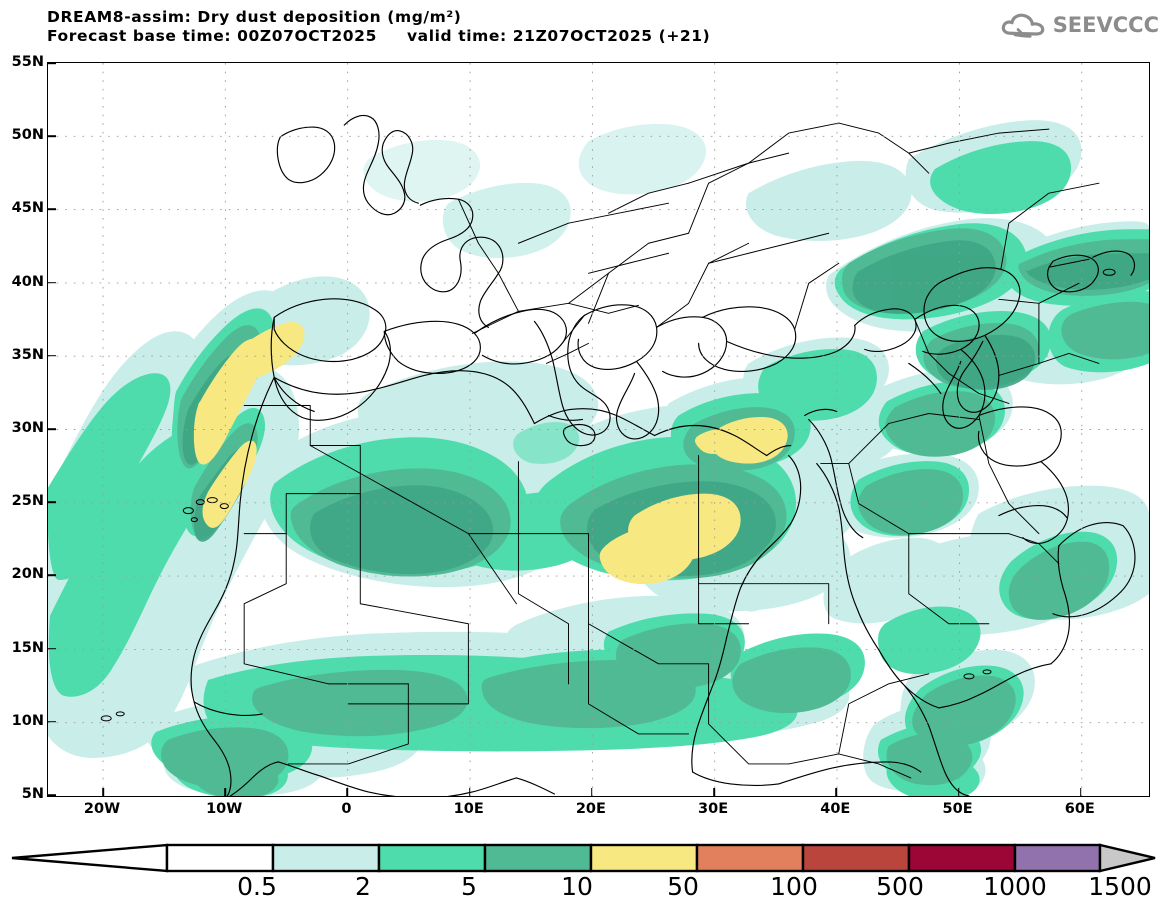 This screenshot has width=1165, height=907. I want to click on x-axis-label-30E: 30E, so click(713, 809).